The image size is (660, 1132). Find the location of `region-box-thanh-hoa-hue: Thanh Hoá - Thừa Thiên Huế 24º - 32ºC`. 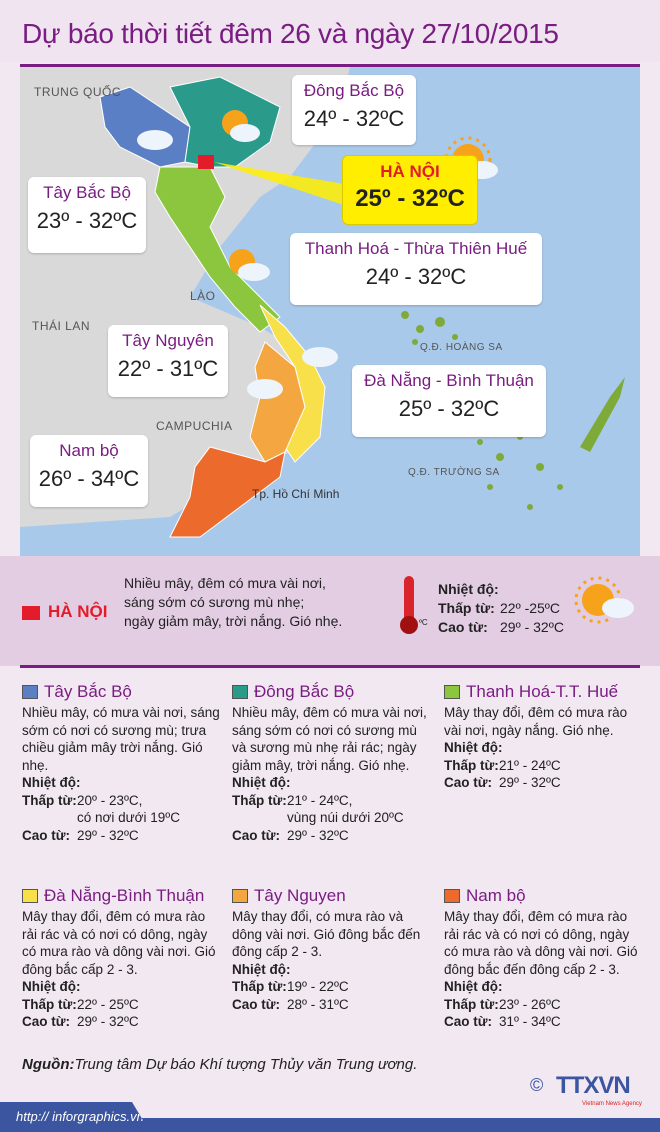

region-box-thanh-hoa-hue: Thanh Hoá - Thừa Thiên Huế 24º - 32ºC is located at coordinates (416, 269).